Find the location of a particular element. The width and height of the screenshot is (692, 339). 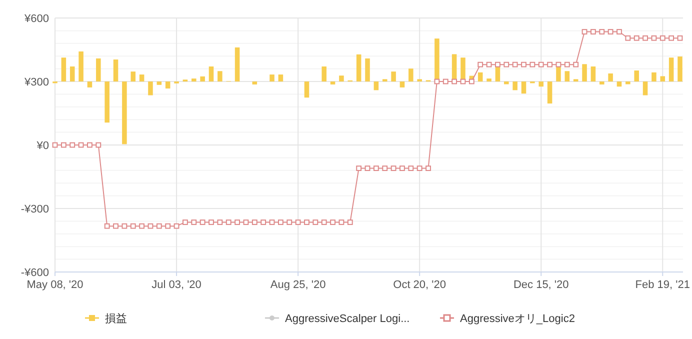

legend-label: Aggressiveオリ_Logic2 is located at coordinates (517, 319).